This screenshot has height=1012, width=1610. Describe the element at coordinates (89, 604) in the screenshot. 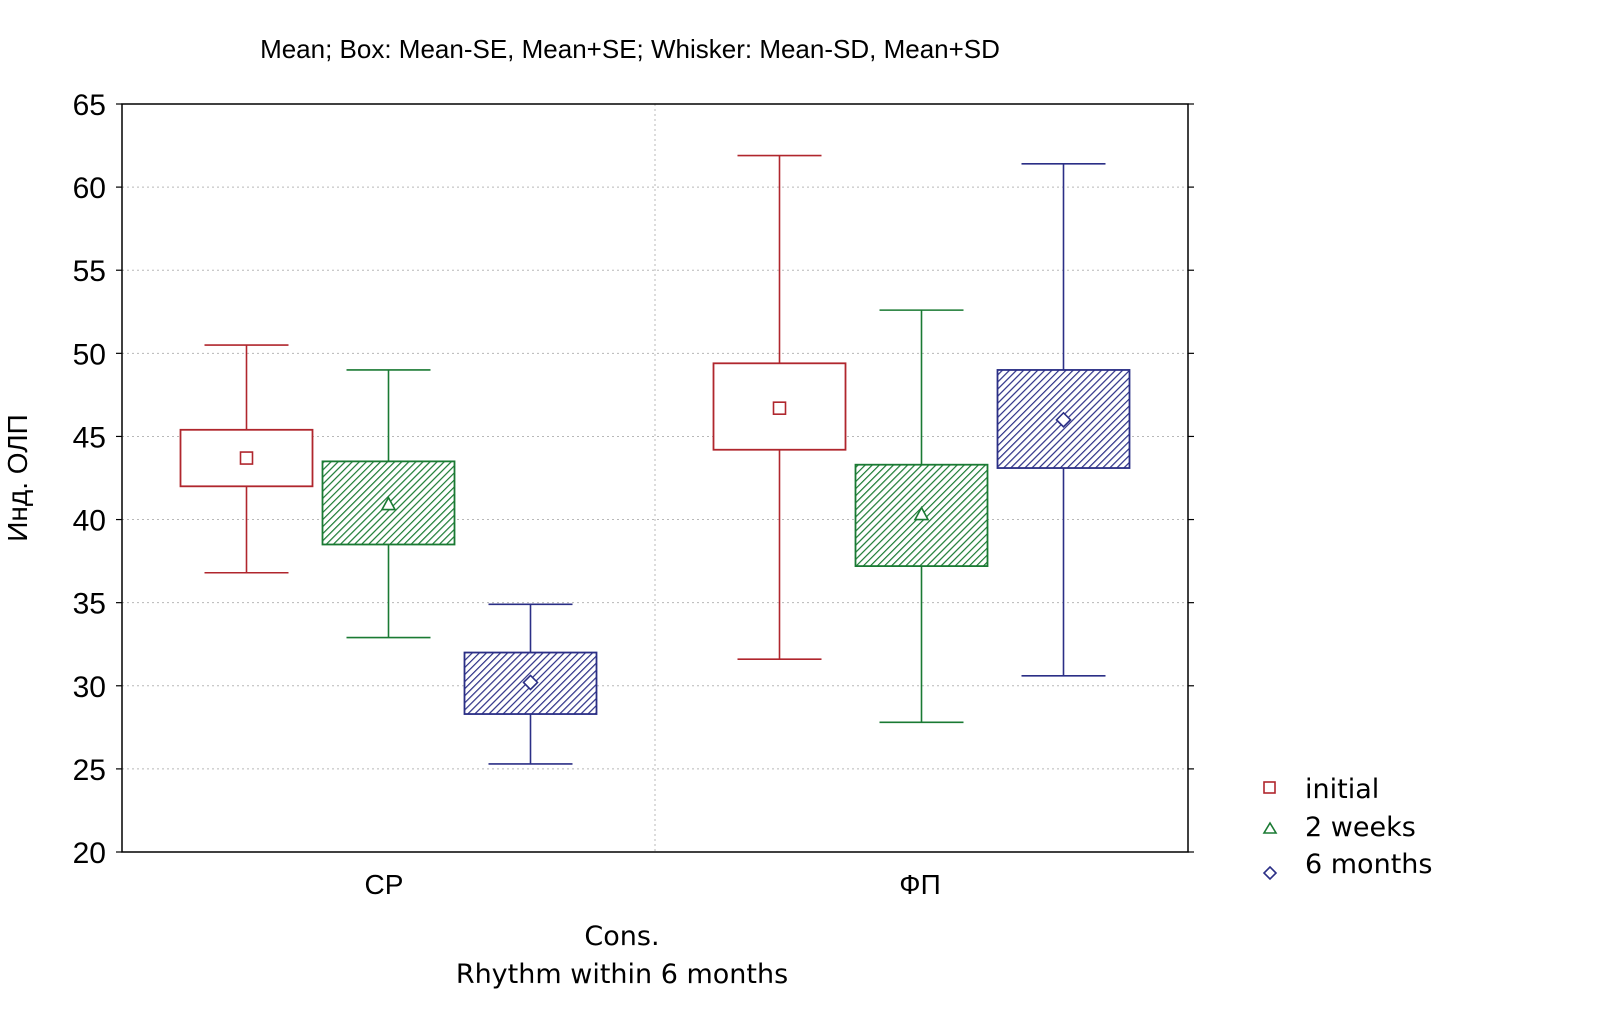

I see `y-tick-label: 35` at that location.